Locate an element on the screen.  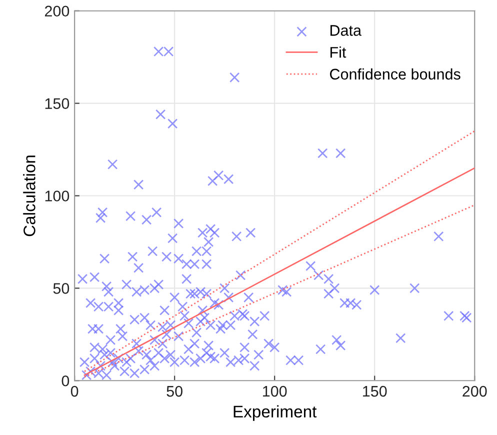
y-tick-label: 100 is located at coordinates (57, 196).